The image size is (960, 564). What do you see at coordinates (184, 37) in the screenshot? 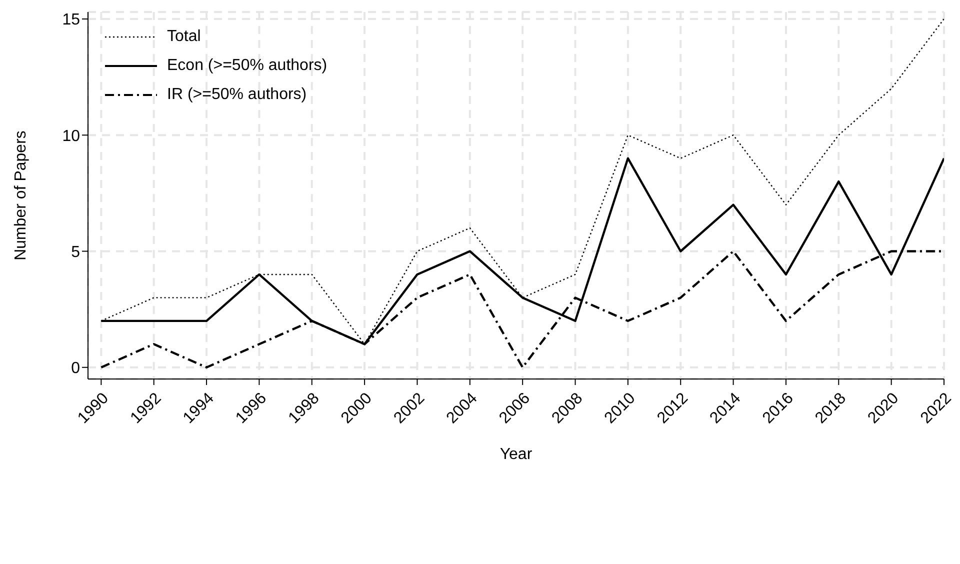
I see `legend-label: Total` at bounding box center [184, 37].